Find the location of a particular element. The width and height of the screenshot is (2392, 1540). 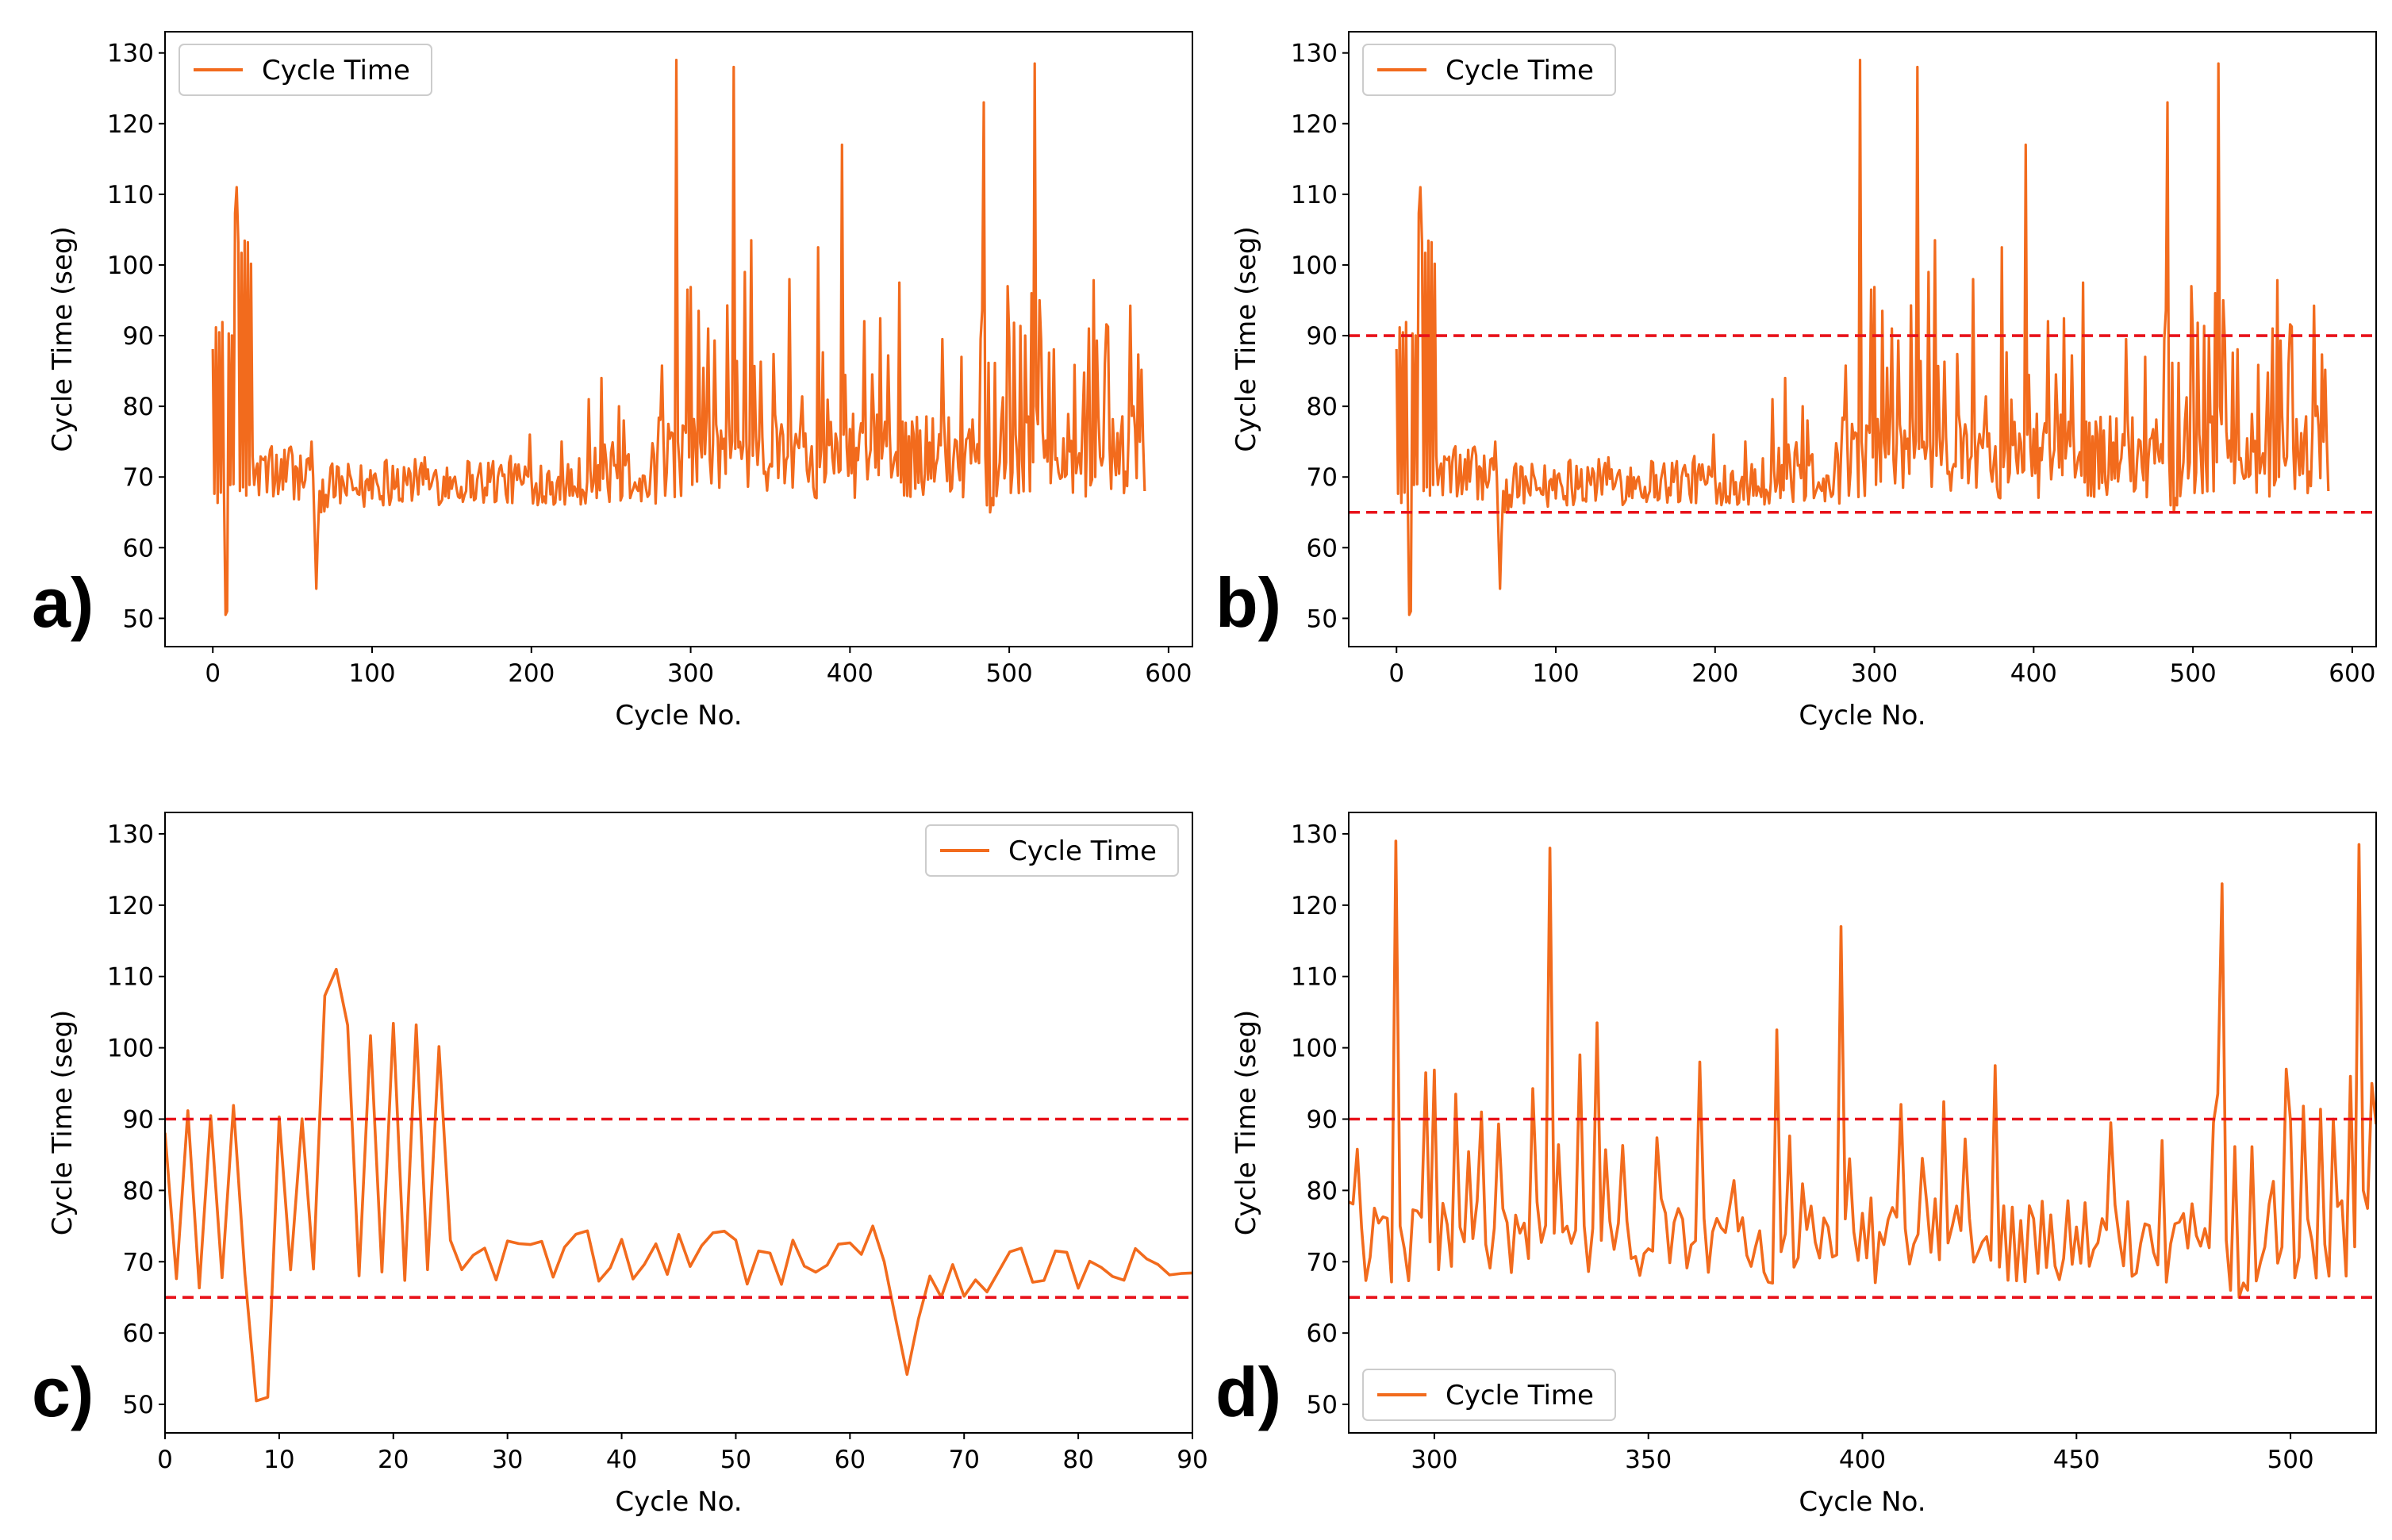

panel-label: b) is located at coordinates (1248, 603).